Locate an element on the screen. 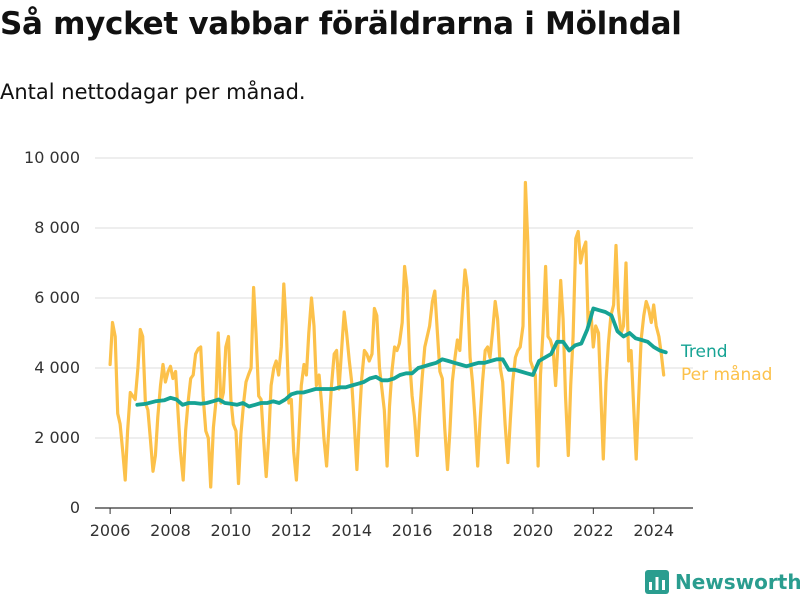  bar-chart-logo-icon is located at coordinates (657, 582).